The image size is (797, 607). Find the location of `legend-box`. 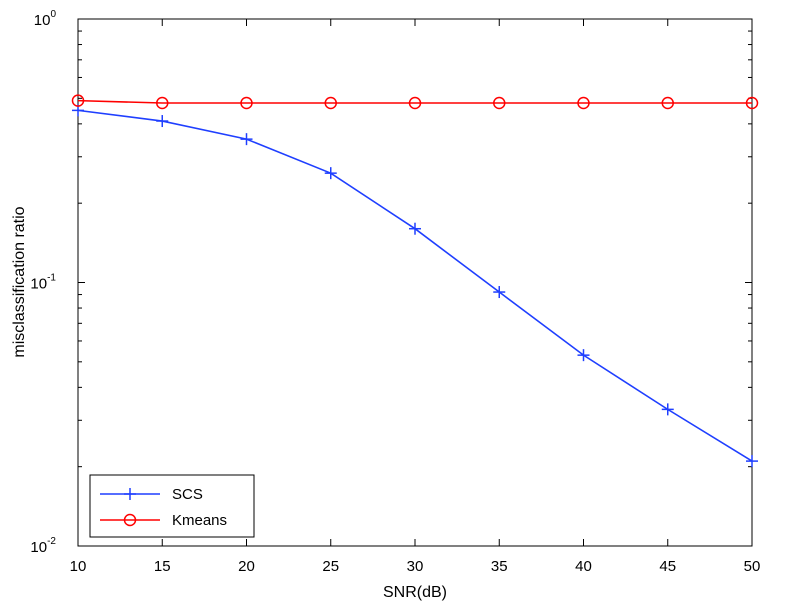

legend-box is located at coordinates (172, 506).